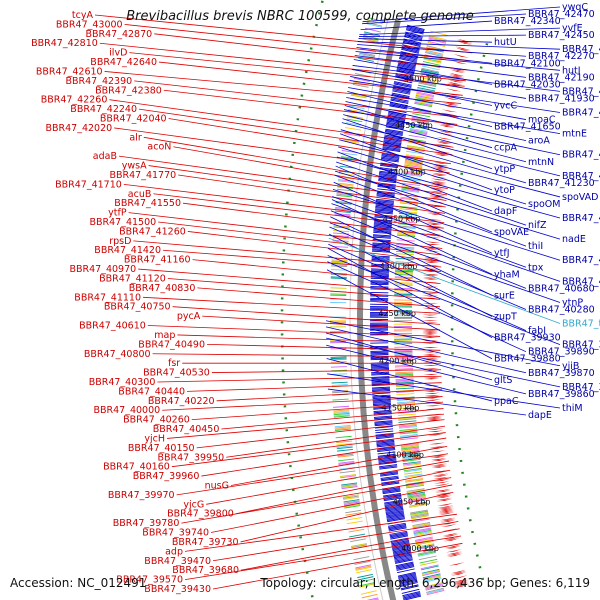 The height and width of the screenshot is (600, 600). What do you see at coordinates (200, 514) in the screenshot?
I see `gene-label: BBR47_39800` at bounding box center [200, 514].